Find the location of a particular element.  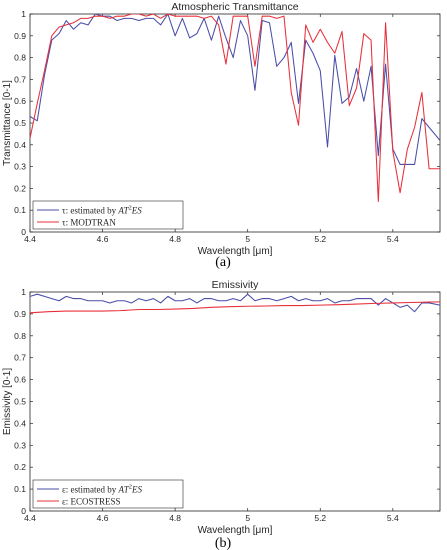

series-line-estimated is located at coordinates (235, 303).